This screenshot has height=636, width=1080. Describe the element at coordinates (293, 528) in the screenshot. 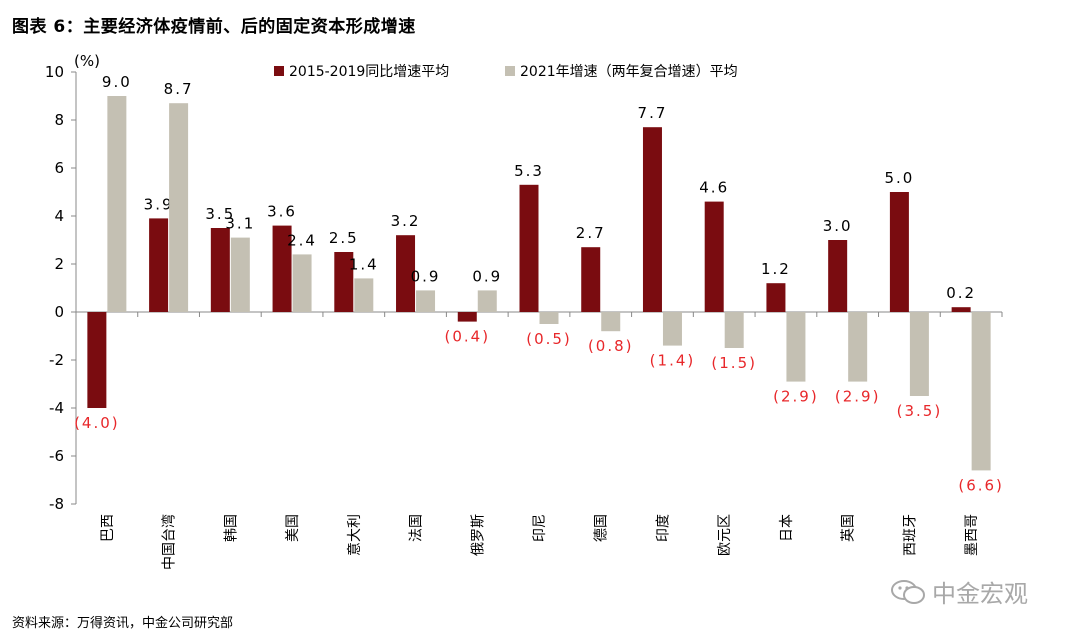

I see `category-label: 美国` at that location.